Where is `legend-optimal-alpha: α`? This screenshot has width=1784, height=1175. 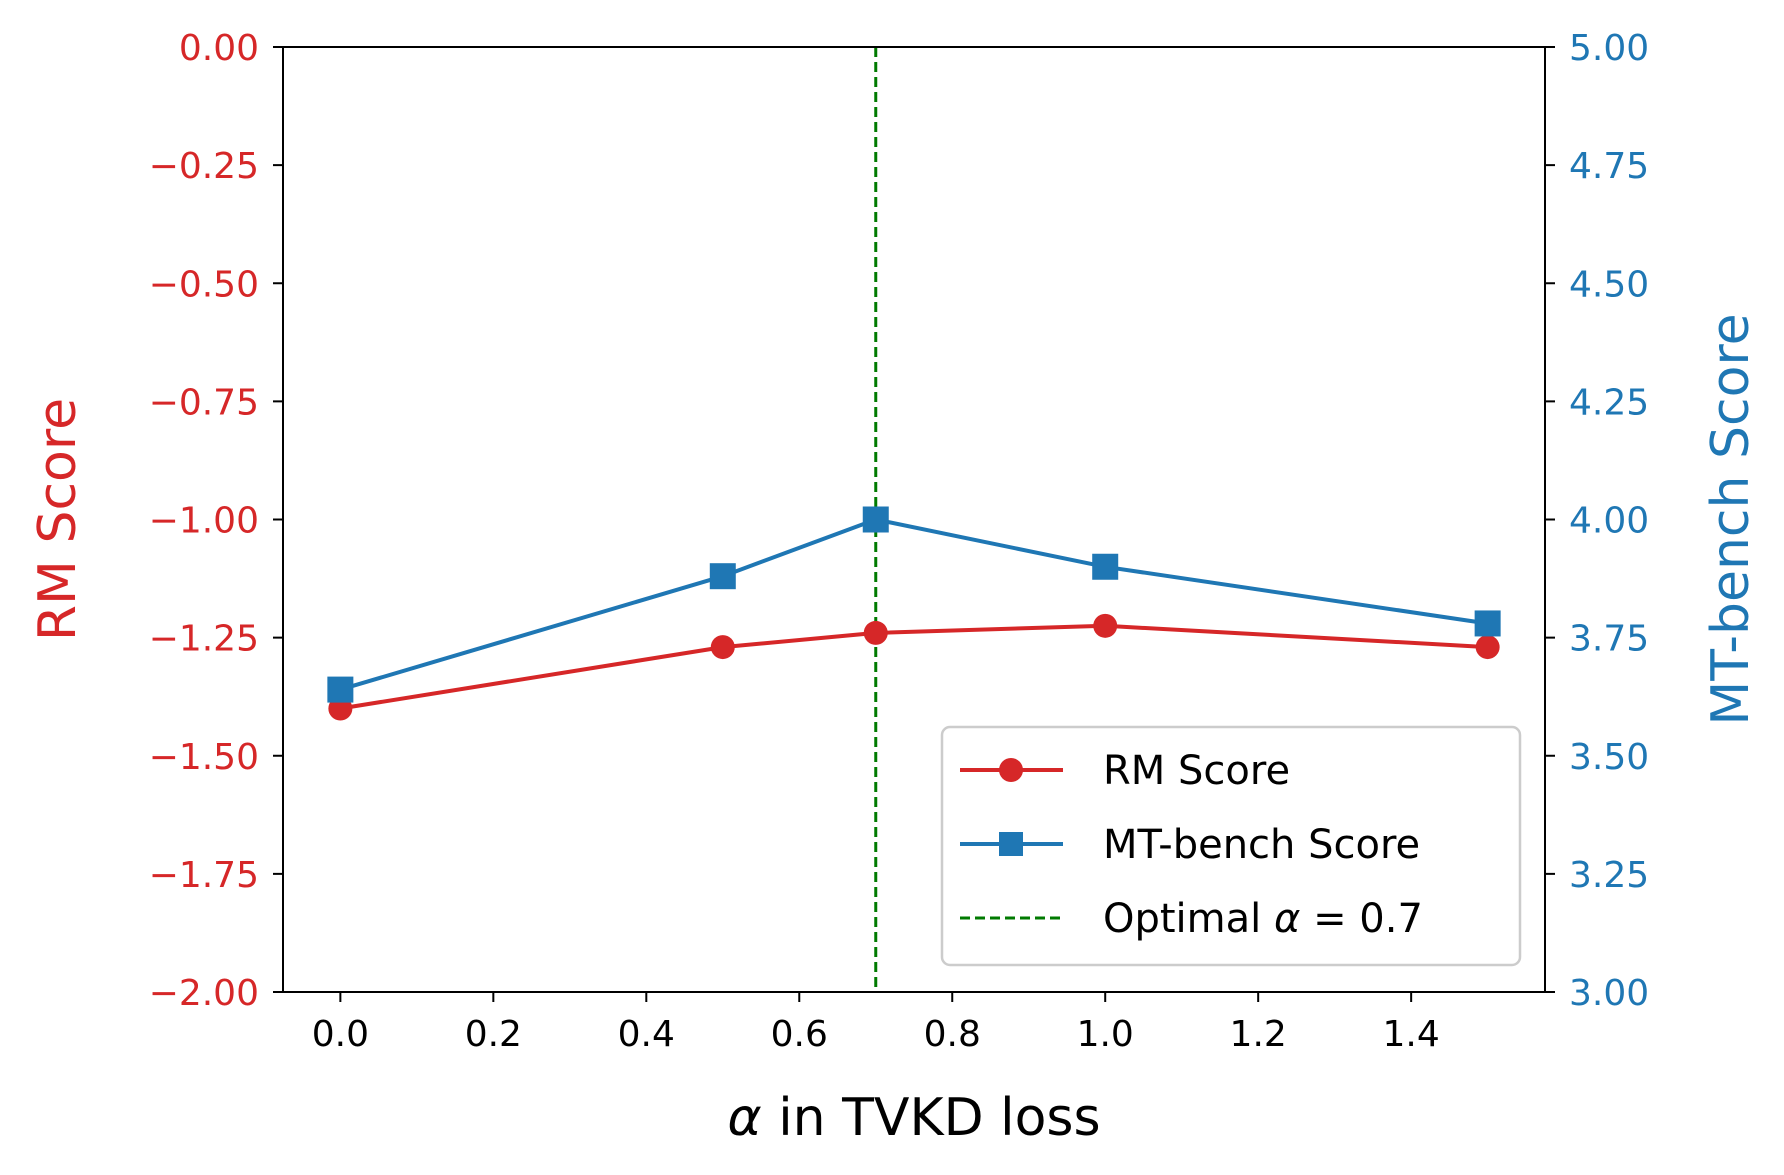
legend-optimal-alpha: α is located at coordinates (1287, 919).